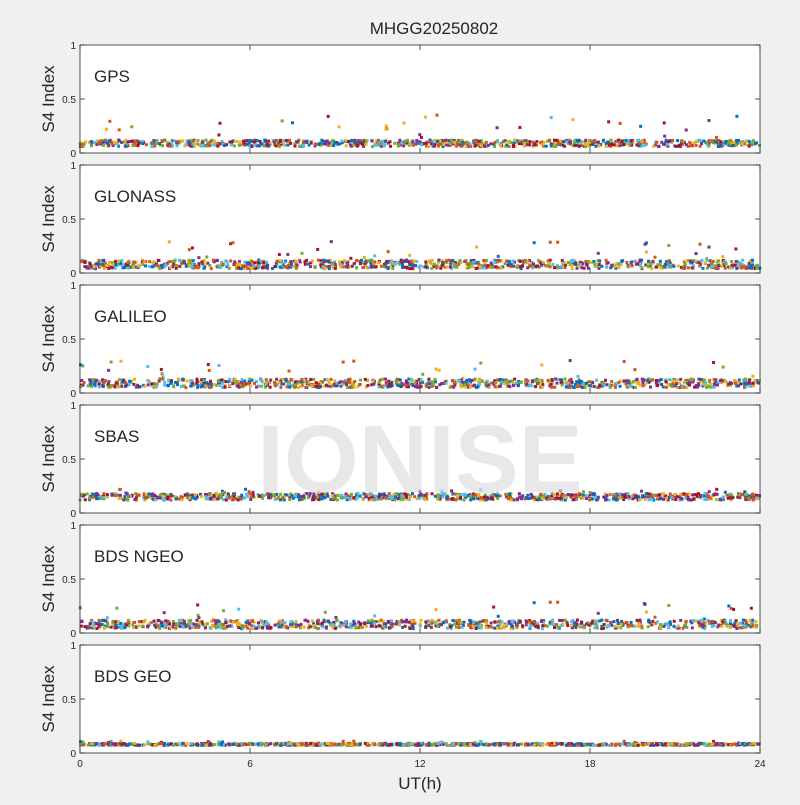 This screenshot has height=805, width=800. Describe the element at coordinates (73, 46) in the screenshot. I see `y-tick-label: 1` at that location.